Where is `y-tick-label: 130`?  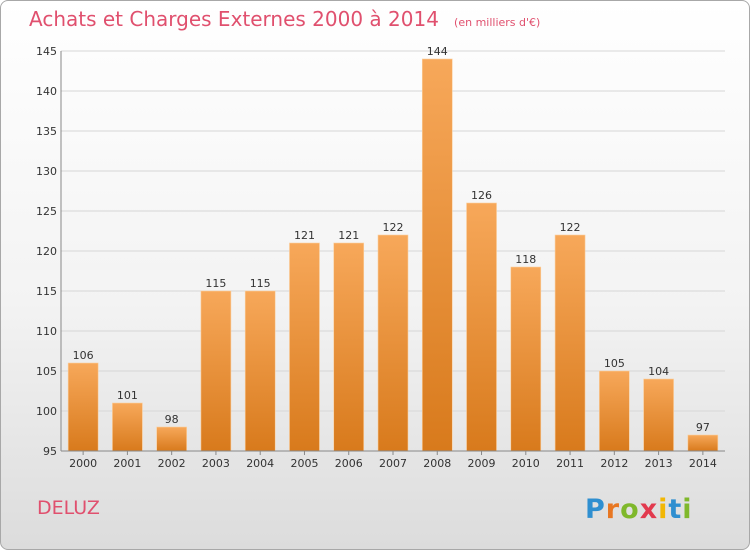 y-tick-label: 130 is located at coordinates (46, 171).